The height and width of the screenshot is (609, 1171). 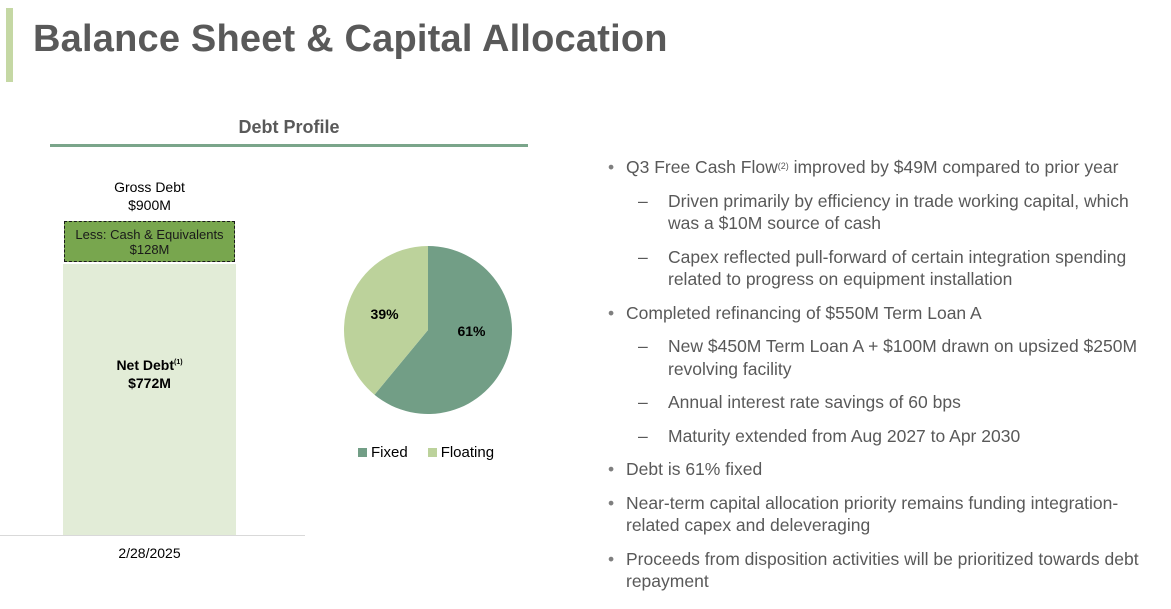 I want to click on legend-item-floating: Floating, so click(x=461, y=452).